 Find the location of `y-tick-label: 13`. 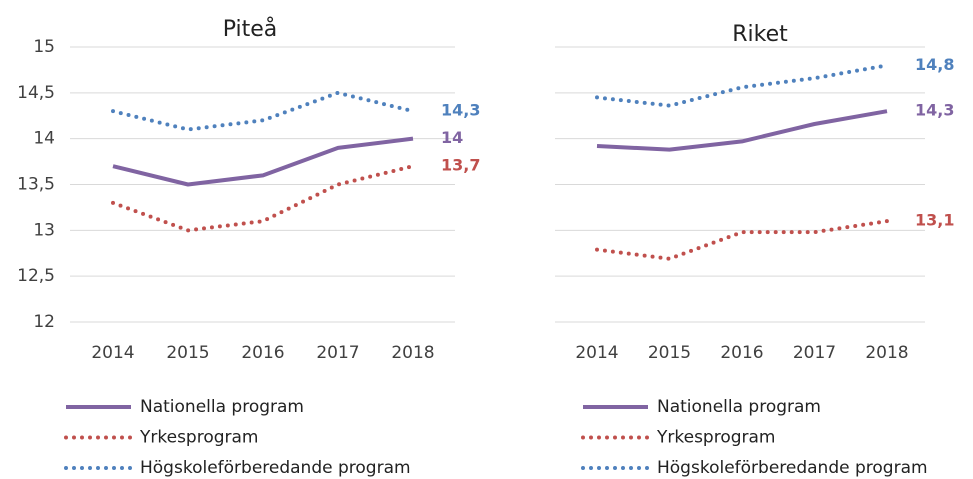

y-tick-label: 13 is located at coordinates (44, 230).